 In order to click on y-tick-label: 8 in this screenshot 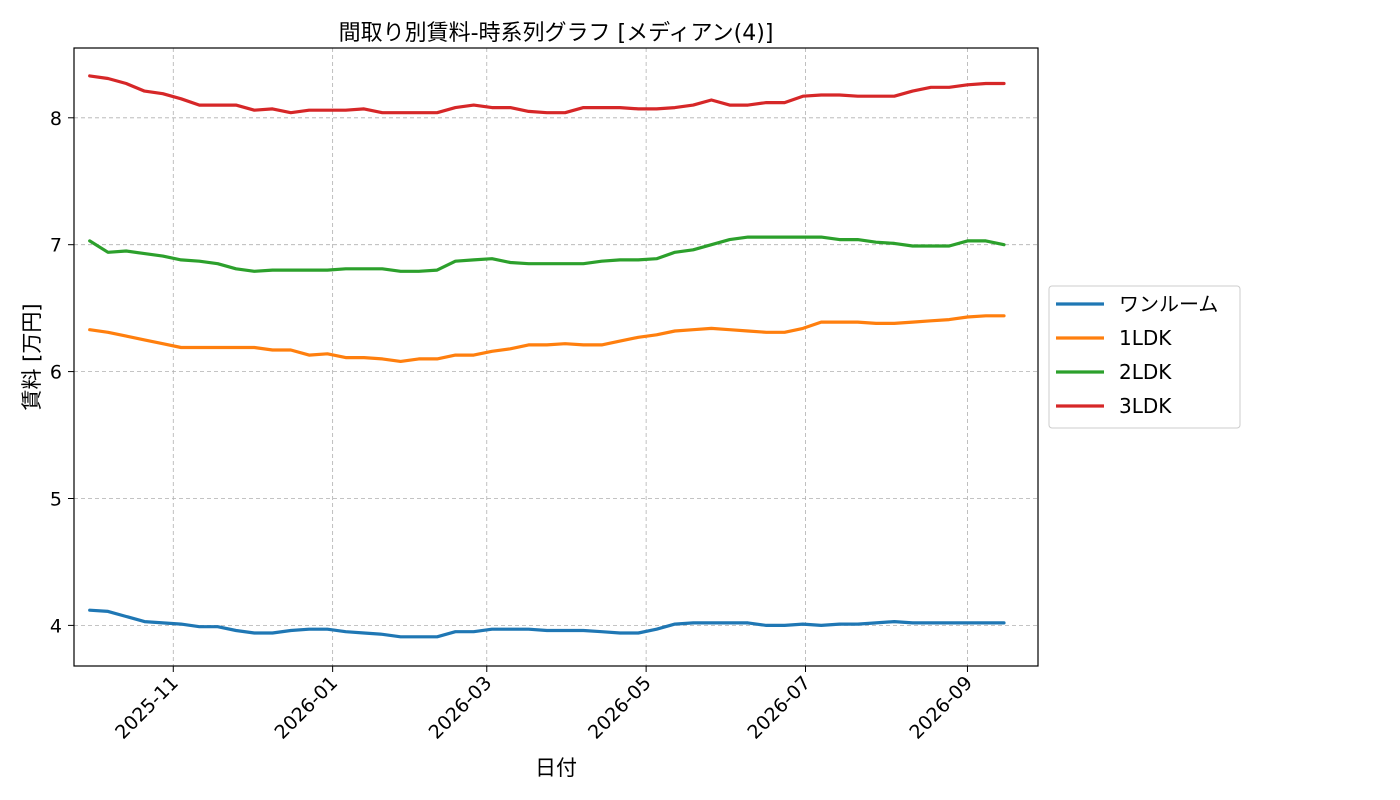, I will do `click(56, 119)`.